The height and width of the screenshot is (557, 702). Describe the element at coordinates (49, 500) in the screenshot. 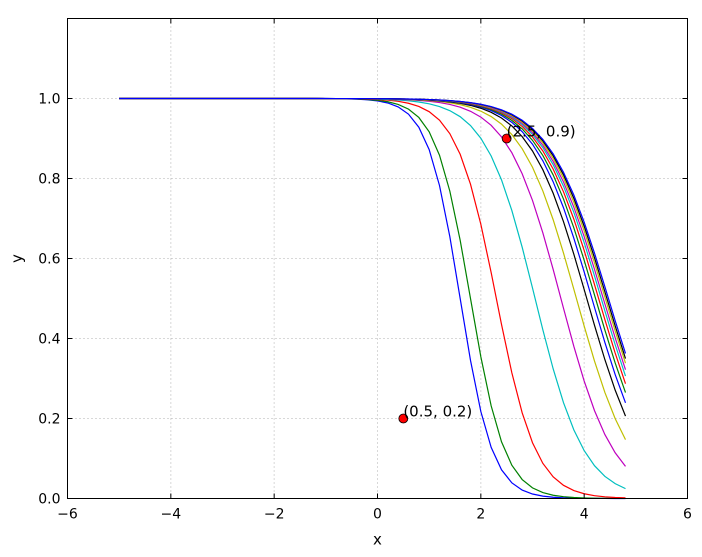

I see `y-tick-label: 0.0` at that location.